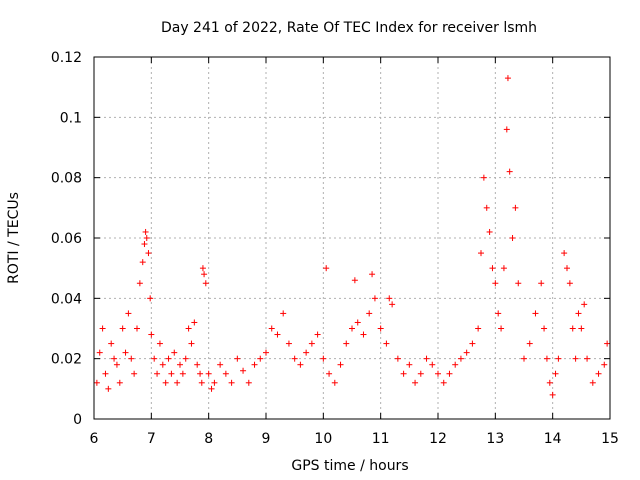 This screenshot has width=640, height=480. What do you see at coordinates (94, 439) in the screenshot?
I see `x-tick-label: 6` at bounding box center [94, 439].